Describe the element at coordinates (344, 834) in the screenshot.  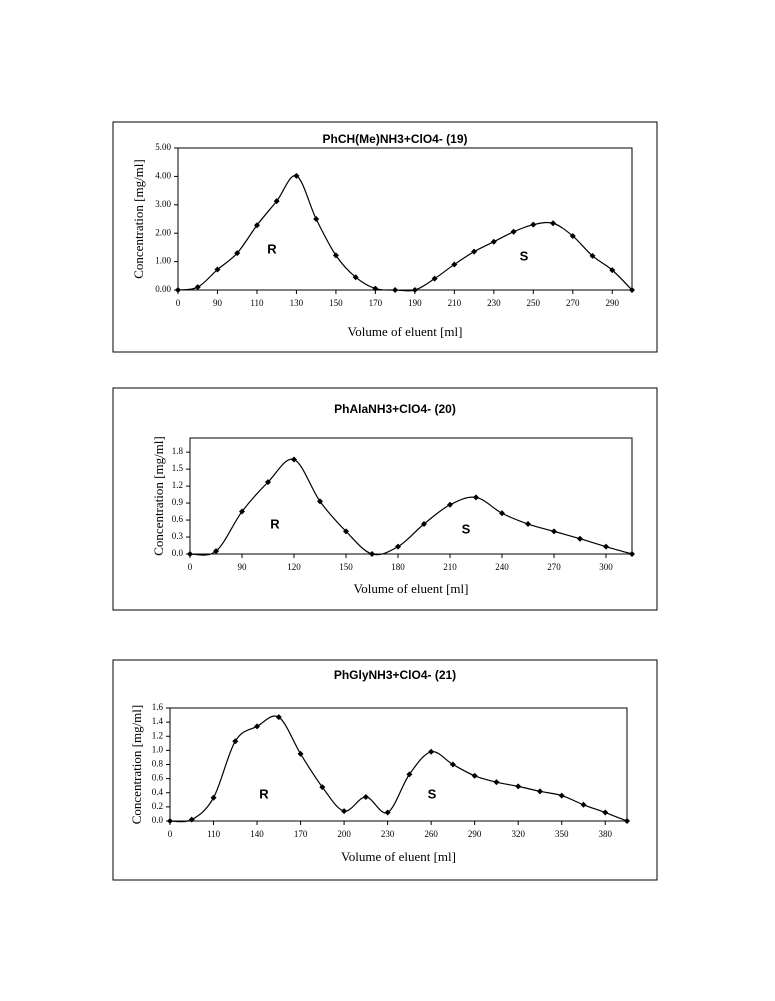
I see `x-tick-label: 200` at that location.